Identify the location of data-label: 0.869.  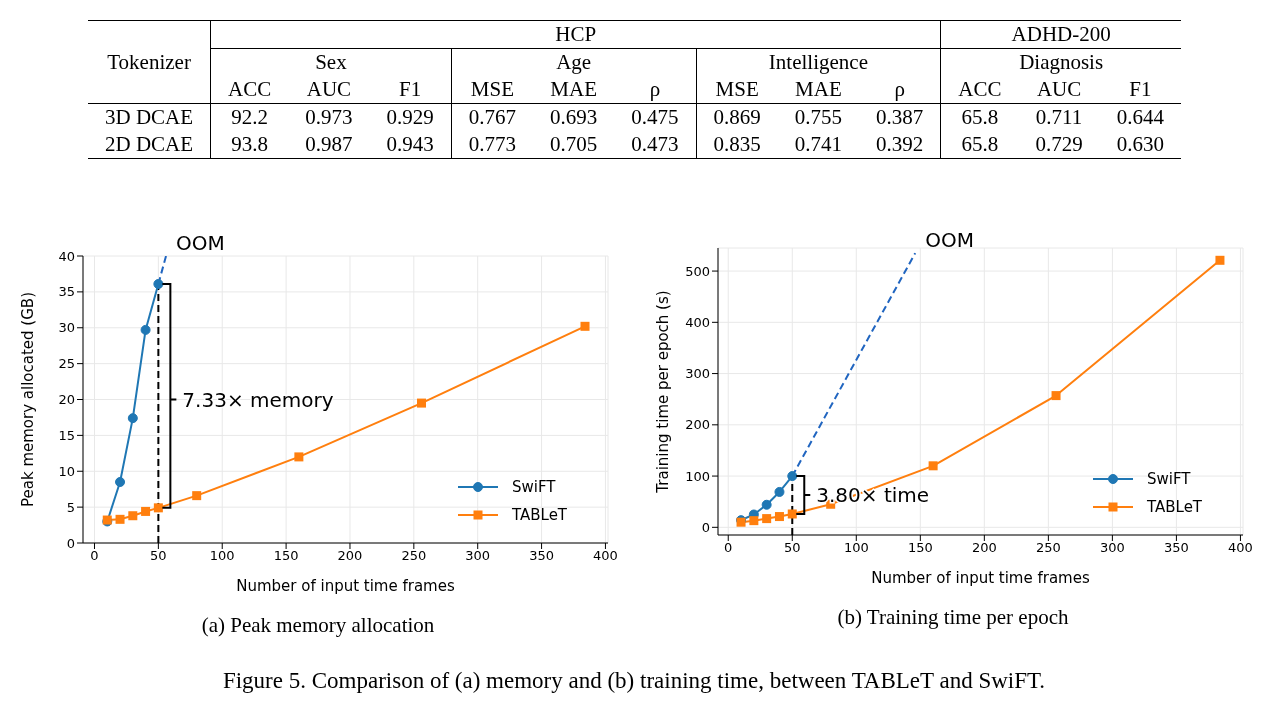
(737, 117).